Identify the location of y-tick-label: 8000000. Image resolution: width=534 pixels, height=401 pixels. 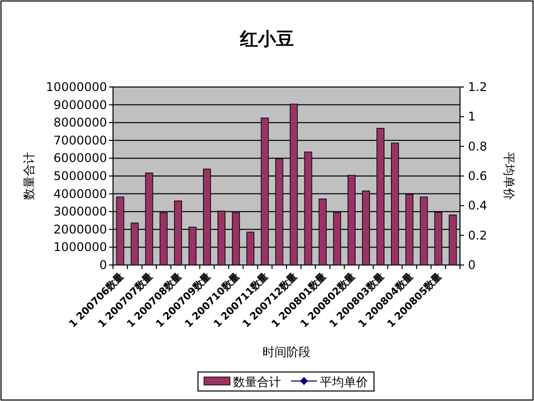
(80, 123).